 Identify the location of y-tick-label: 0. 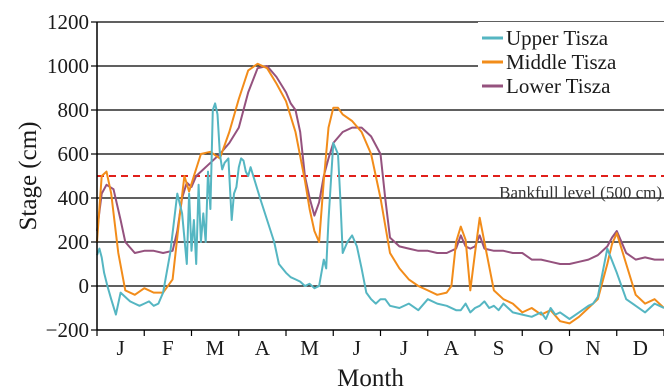
(84, 286).